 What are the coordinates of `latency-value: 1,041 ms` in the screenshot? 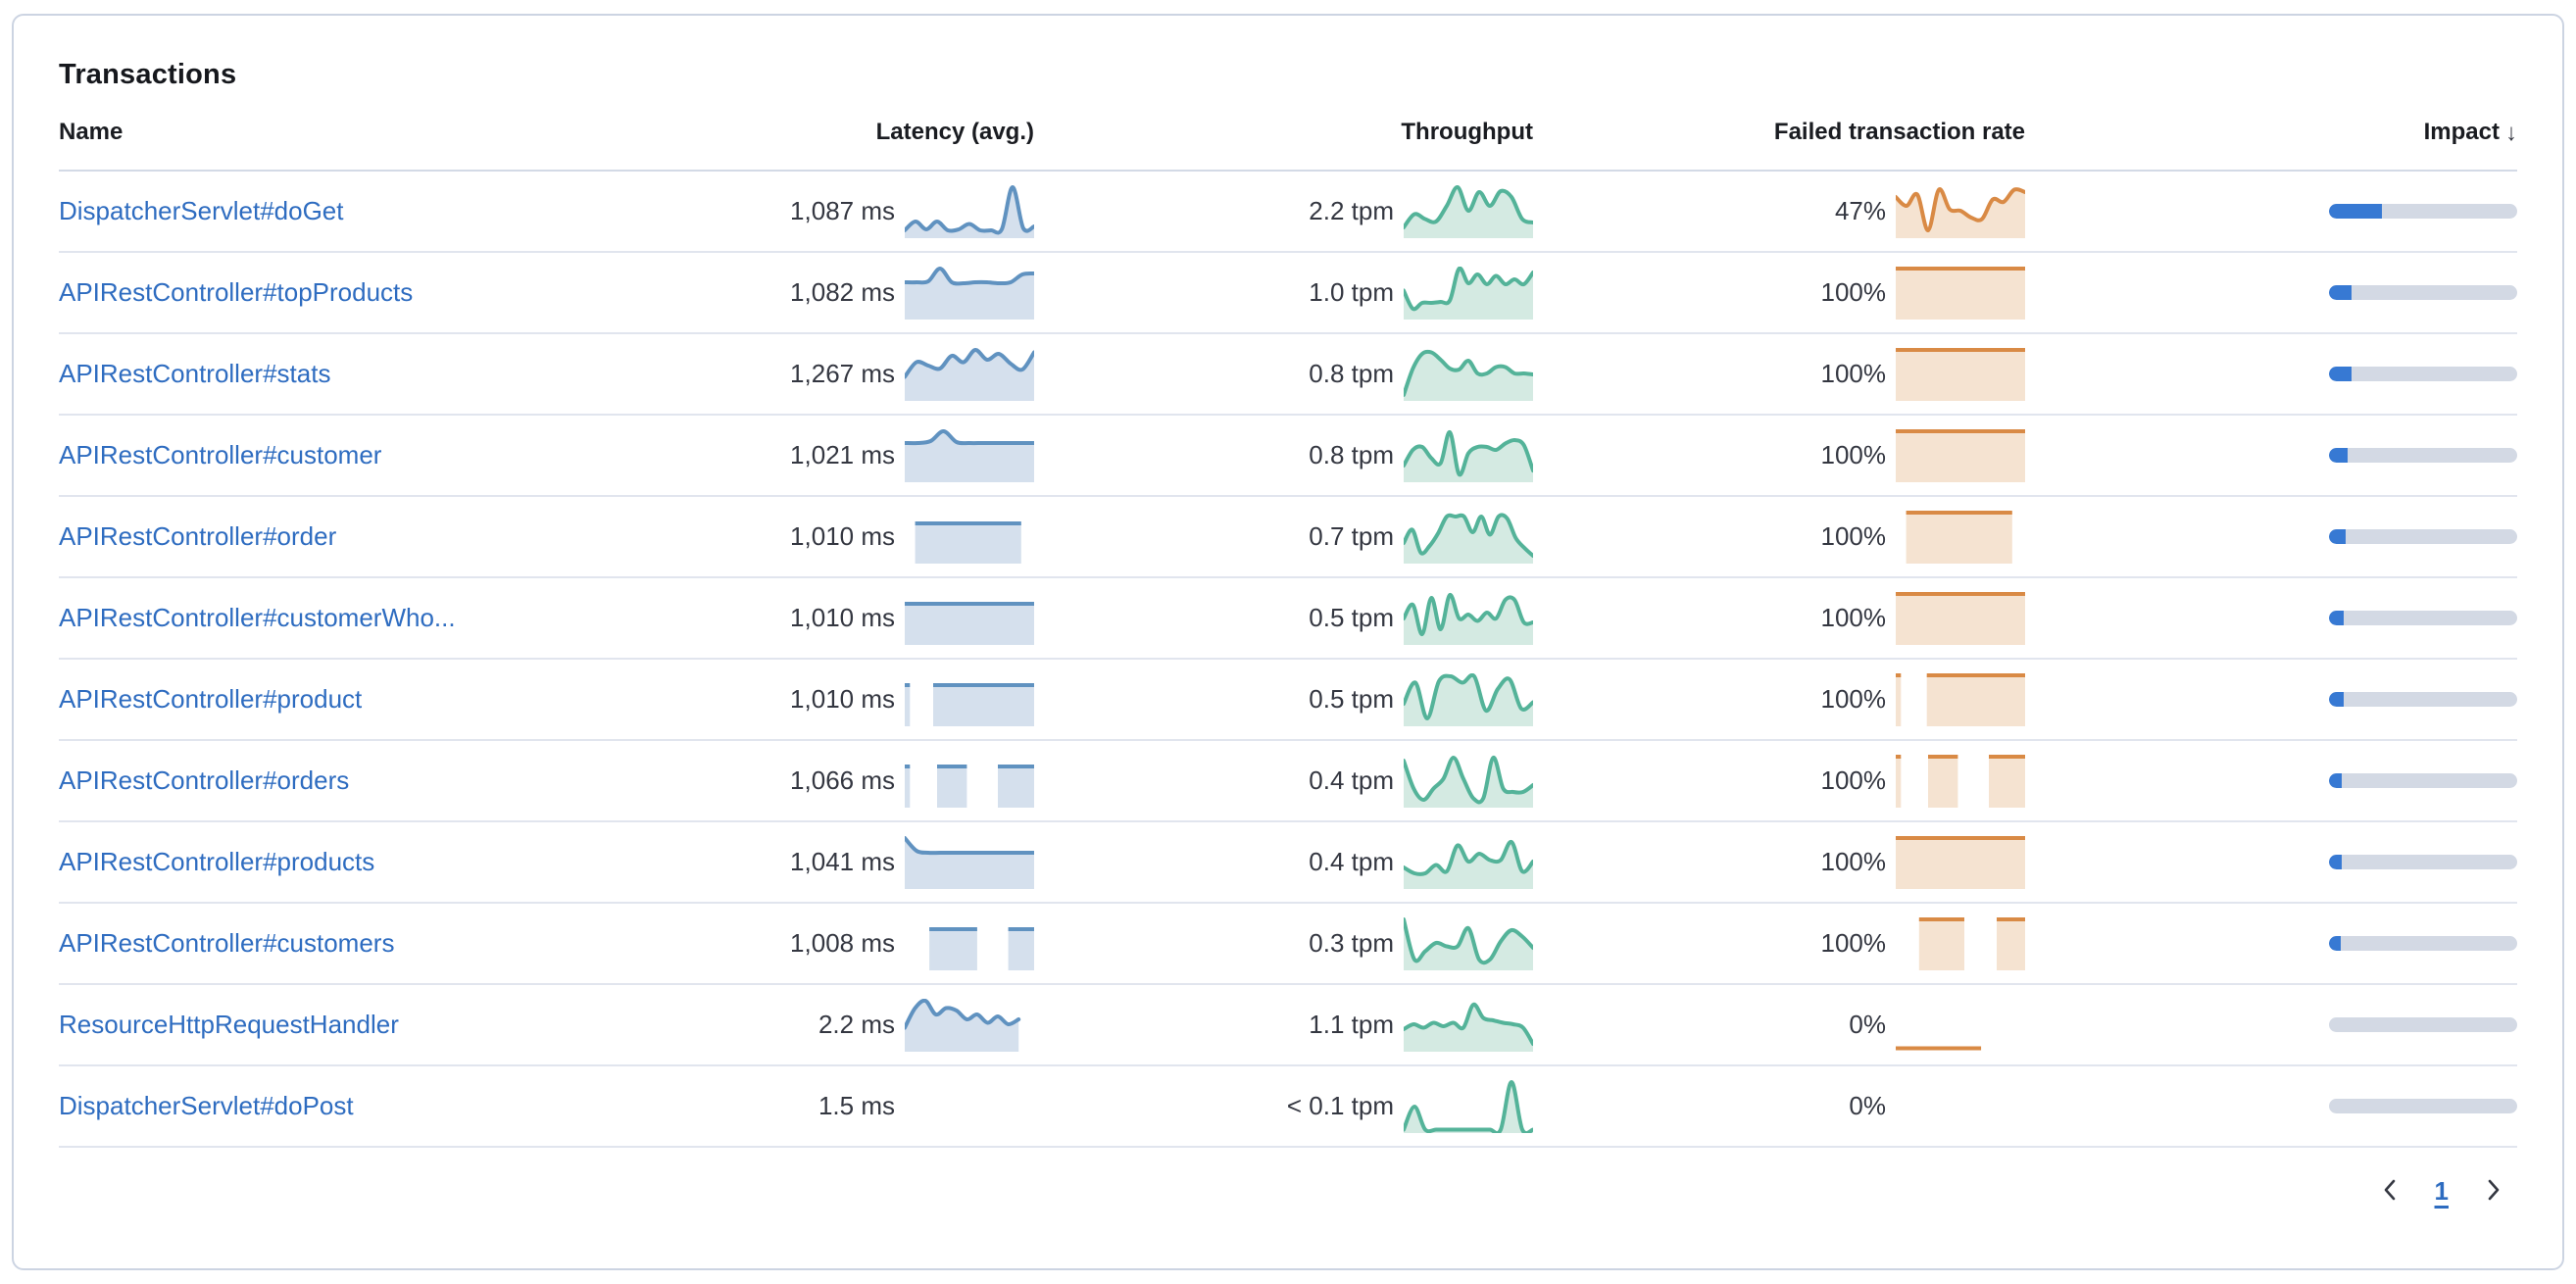 It's located at (842, 861).